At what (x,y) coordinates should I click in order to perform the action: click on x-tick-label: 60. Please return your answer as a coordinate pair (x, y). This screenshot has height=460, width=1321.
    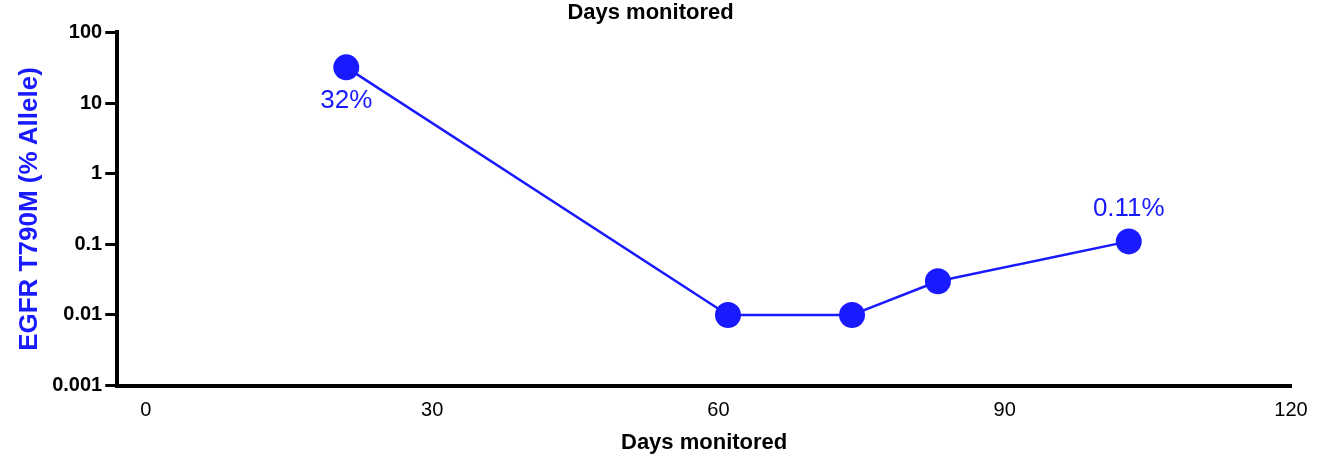
    Looking at the image, I should click on (718, 409).